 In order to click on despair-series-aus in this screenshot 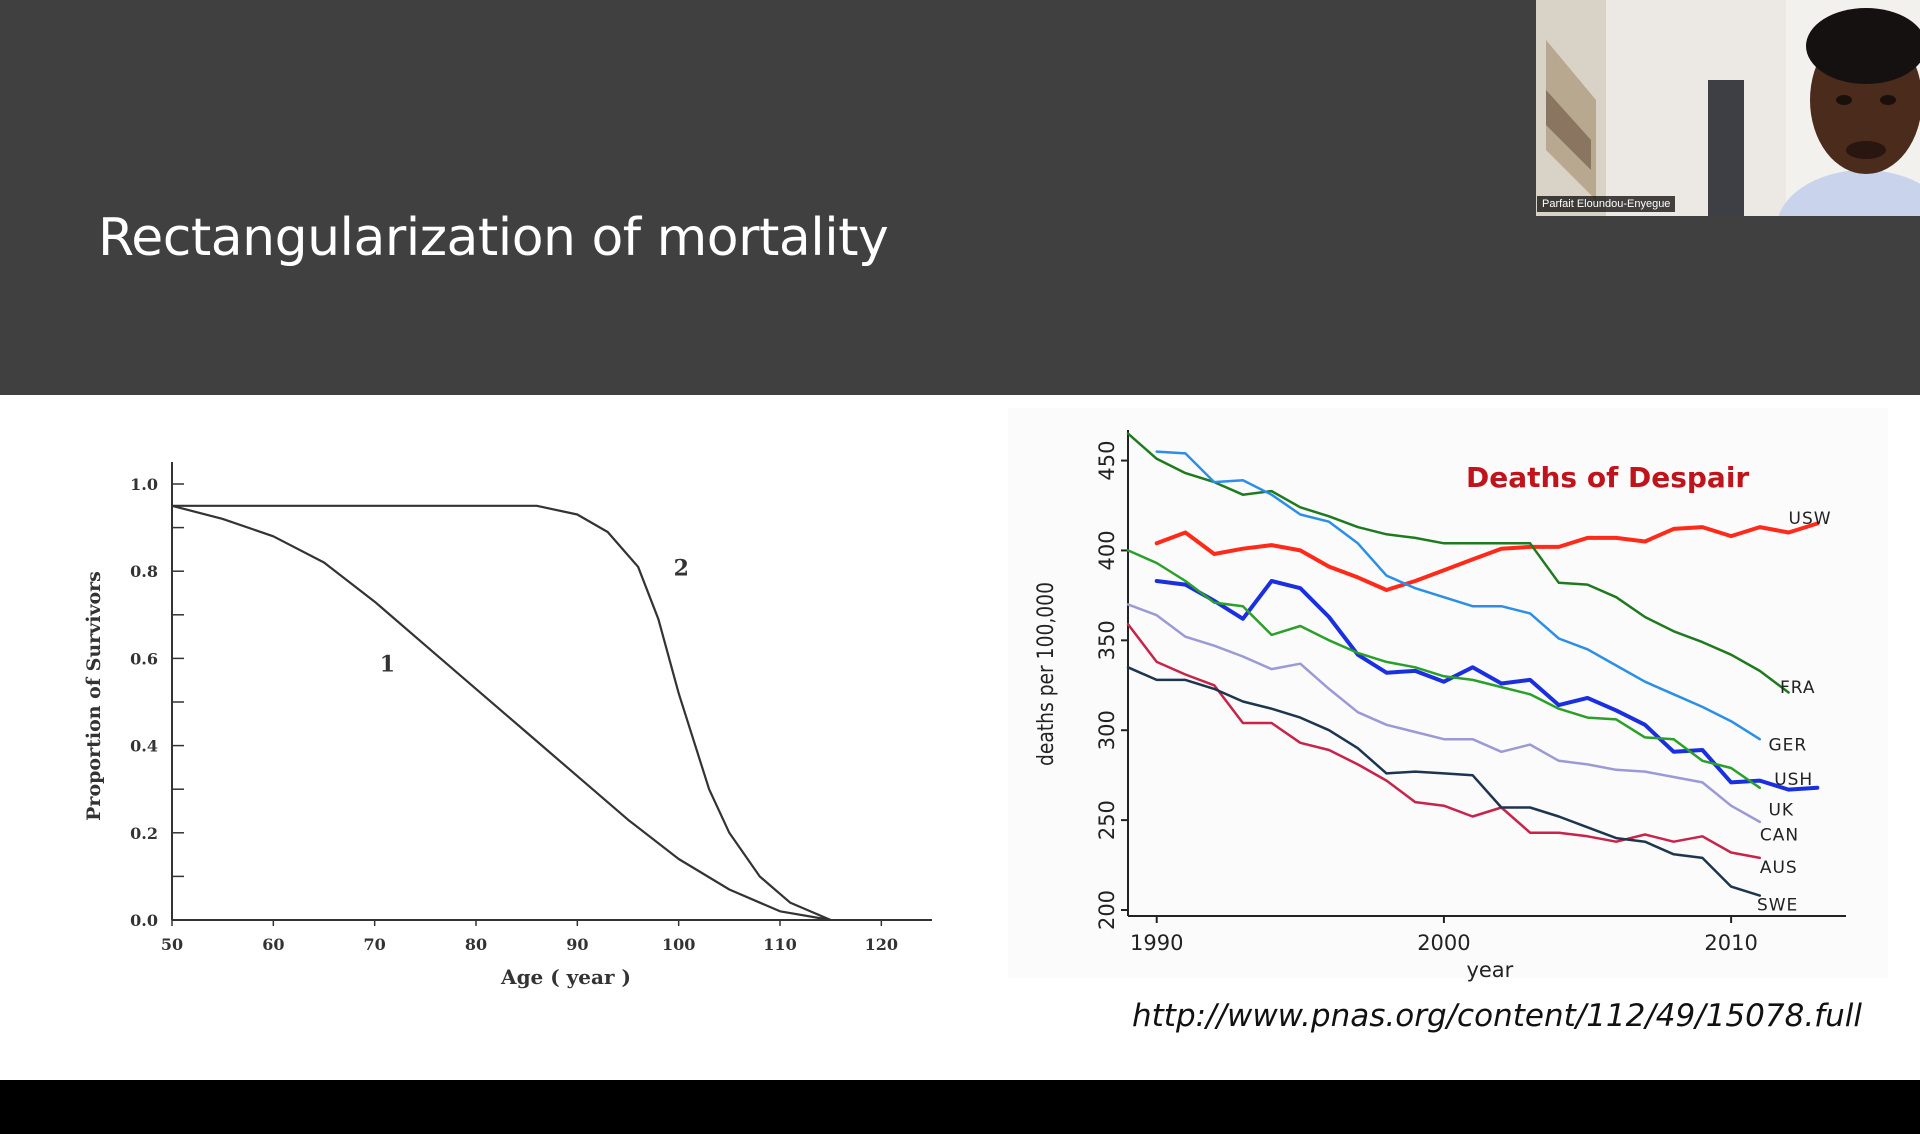, I will do `click(1444, 741)`.